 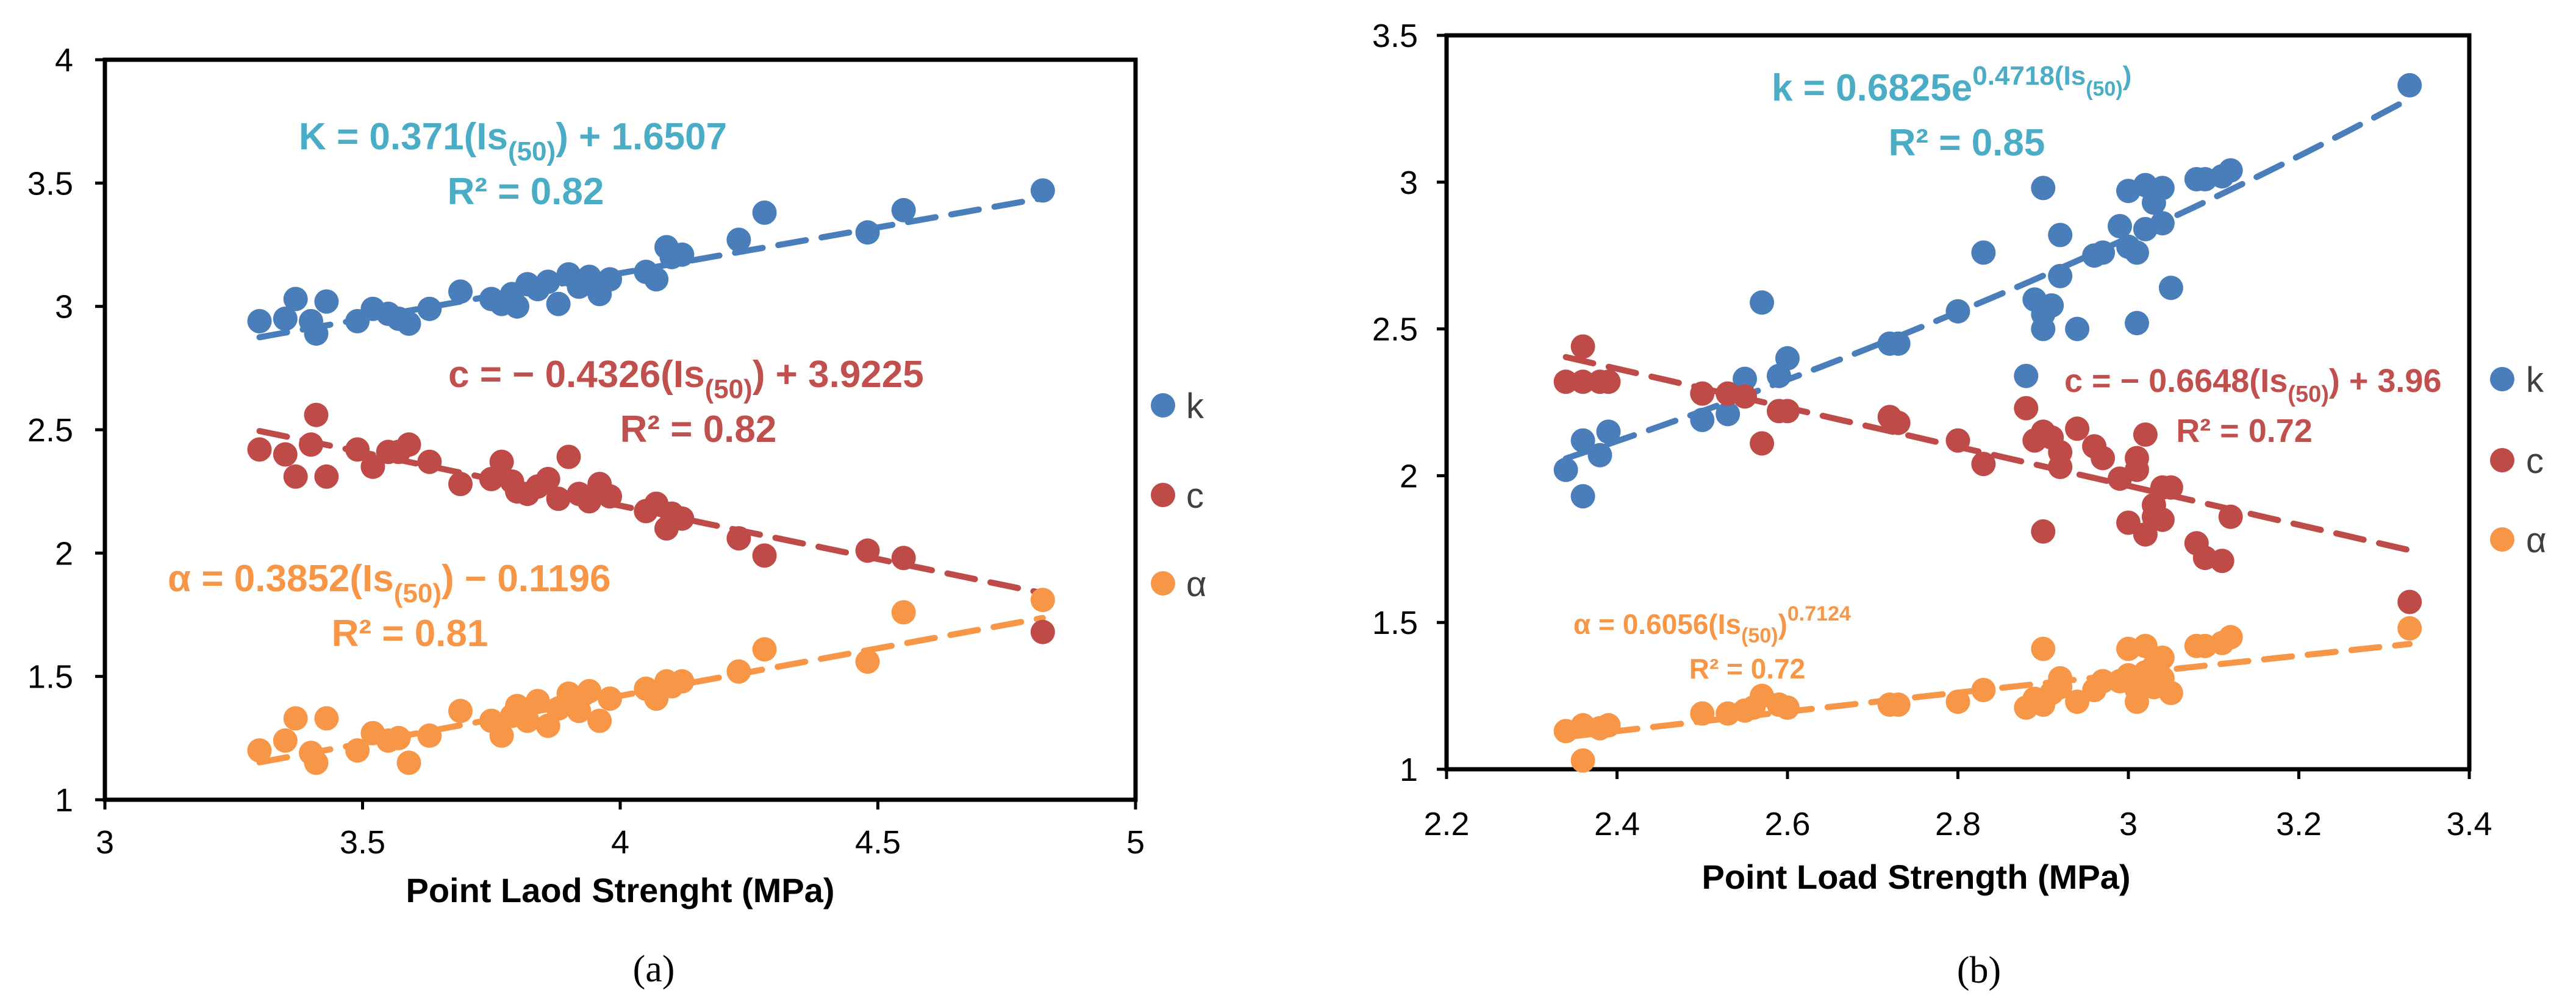 I want to click on x-tick-label: 3.5, so click(x=362, y=842).